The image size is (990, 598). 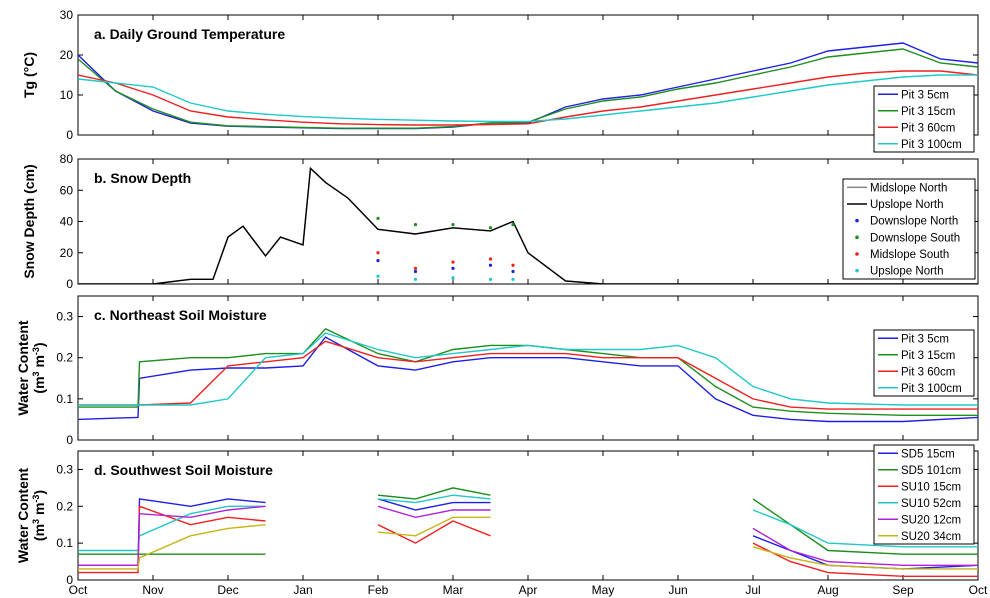 What do you see at coordinates (914, 222) in the screenshot?
I see `legend-label: Downslope North` at bounding box center [914, 222].